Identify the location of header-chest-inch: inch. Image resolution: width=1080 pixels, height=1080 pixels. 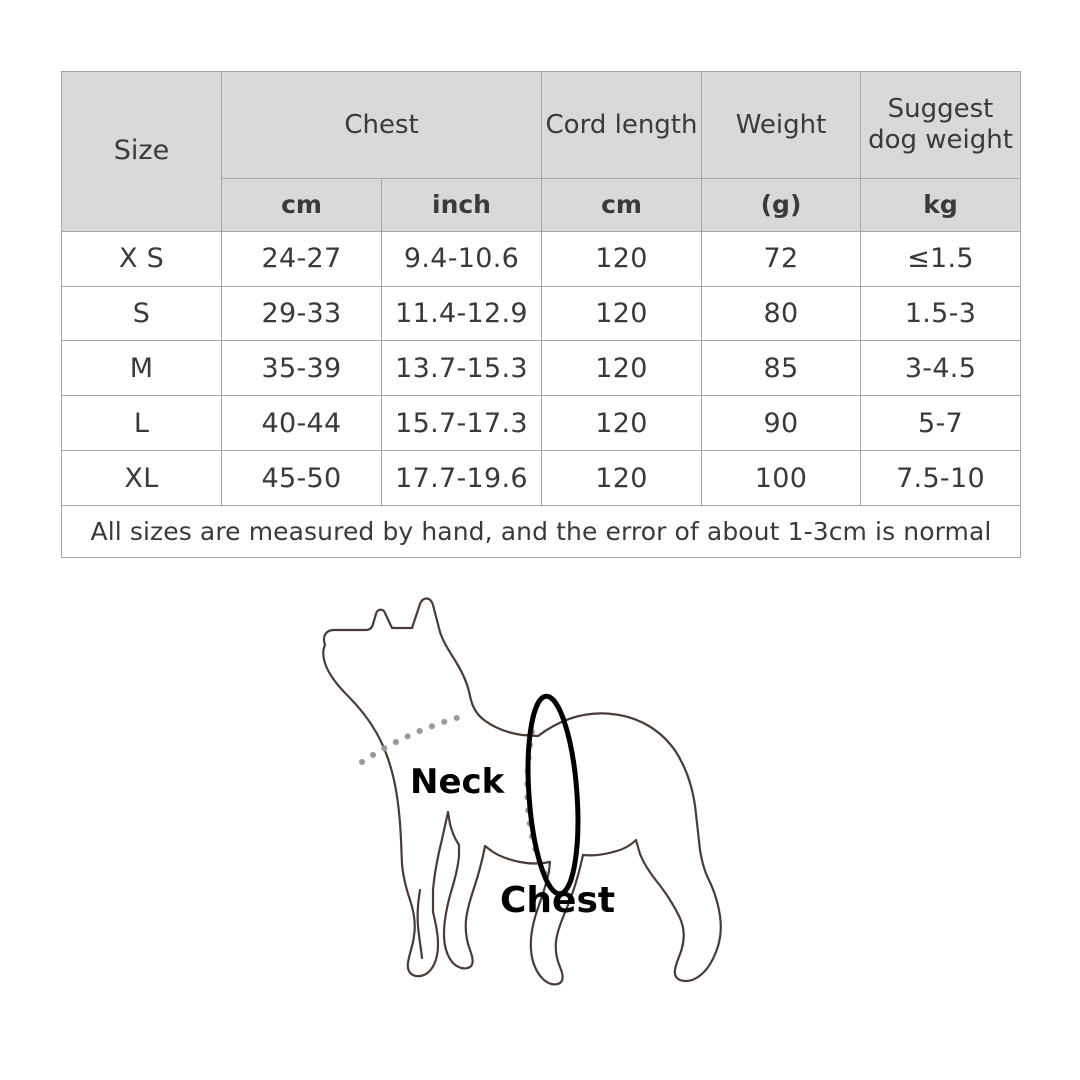
(461, 205).